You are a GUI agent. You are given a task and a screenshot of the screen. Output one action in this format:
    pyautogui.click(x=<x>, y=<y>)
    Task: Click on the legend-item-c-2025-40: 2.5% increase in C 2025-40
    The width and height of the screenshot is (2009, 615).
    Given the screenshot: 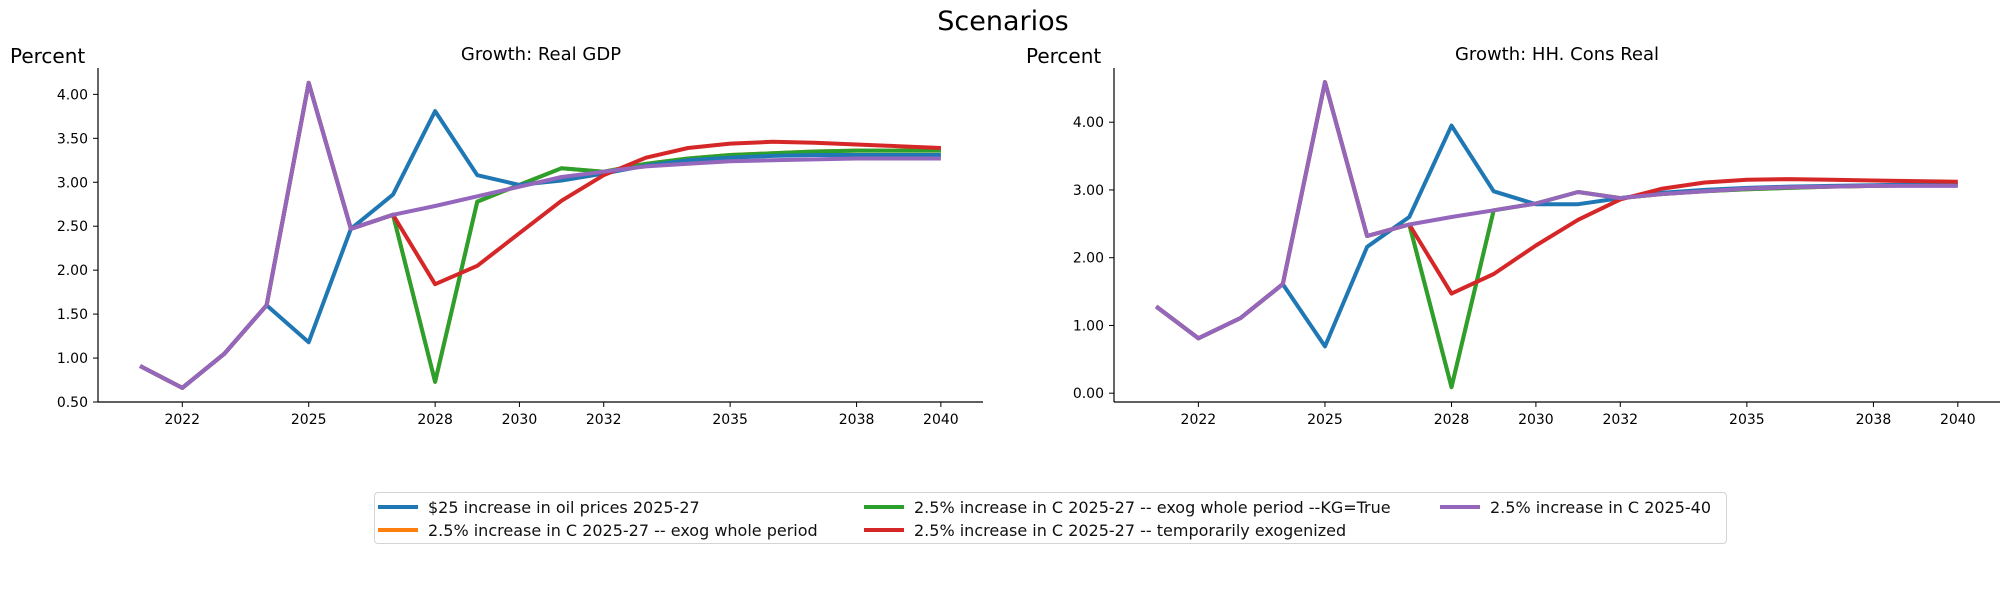 What is the action you would take?
    pyautogui.click(x=1575, y=507)
    